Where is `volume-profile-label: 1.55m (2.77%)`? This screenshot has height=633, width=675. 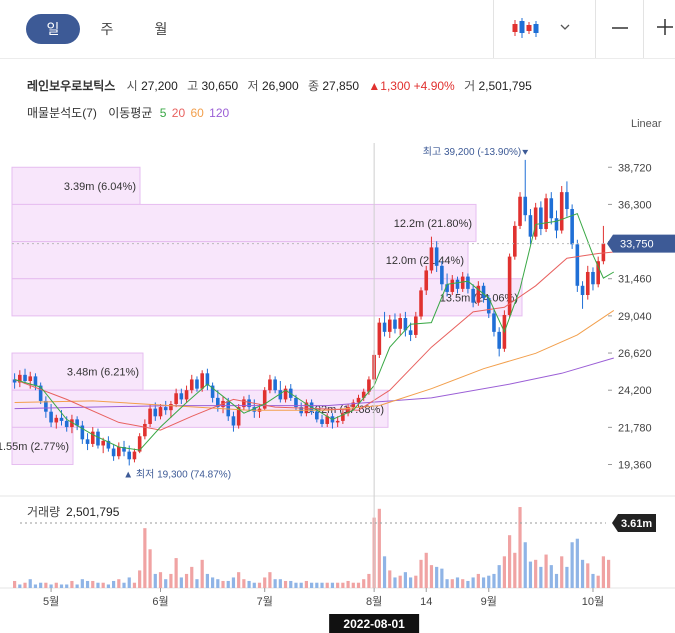 volume-profile-label: 1.55m (2.77%) is located at coordinates (34, 447).